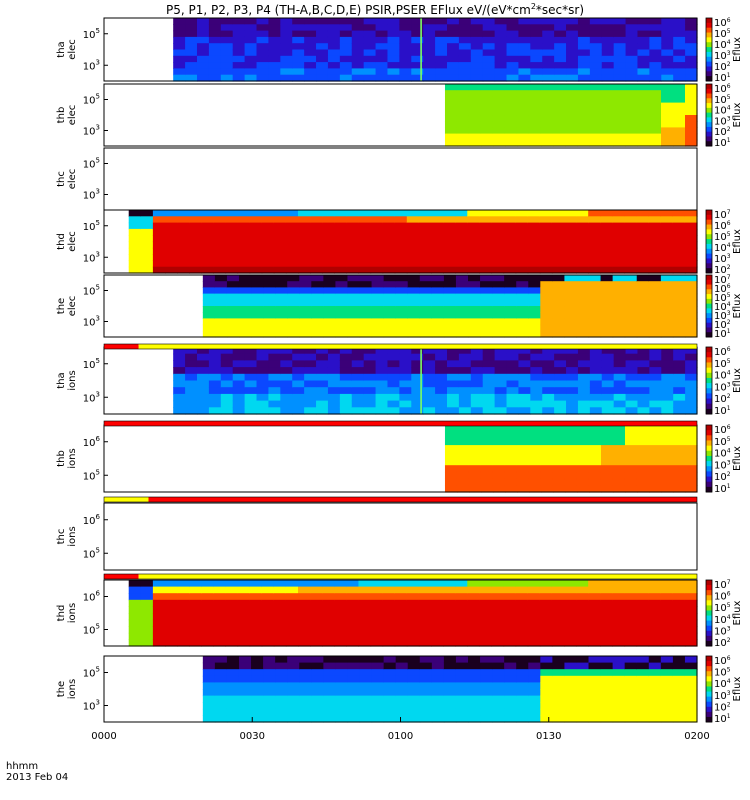 This screenshot has width=750, height=800. What do you see at coordinates (722, 226) in the screenshot?
I see `colorbar-tick-label: 106` at bounding box center [722, 226].